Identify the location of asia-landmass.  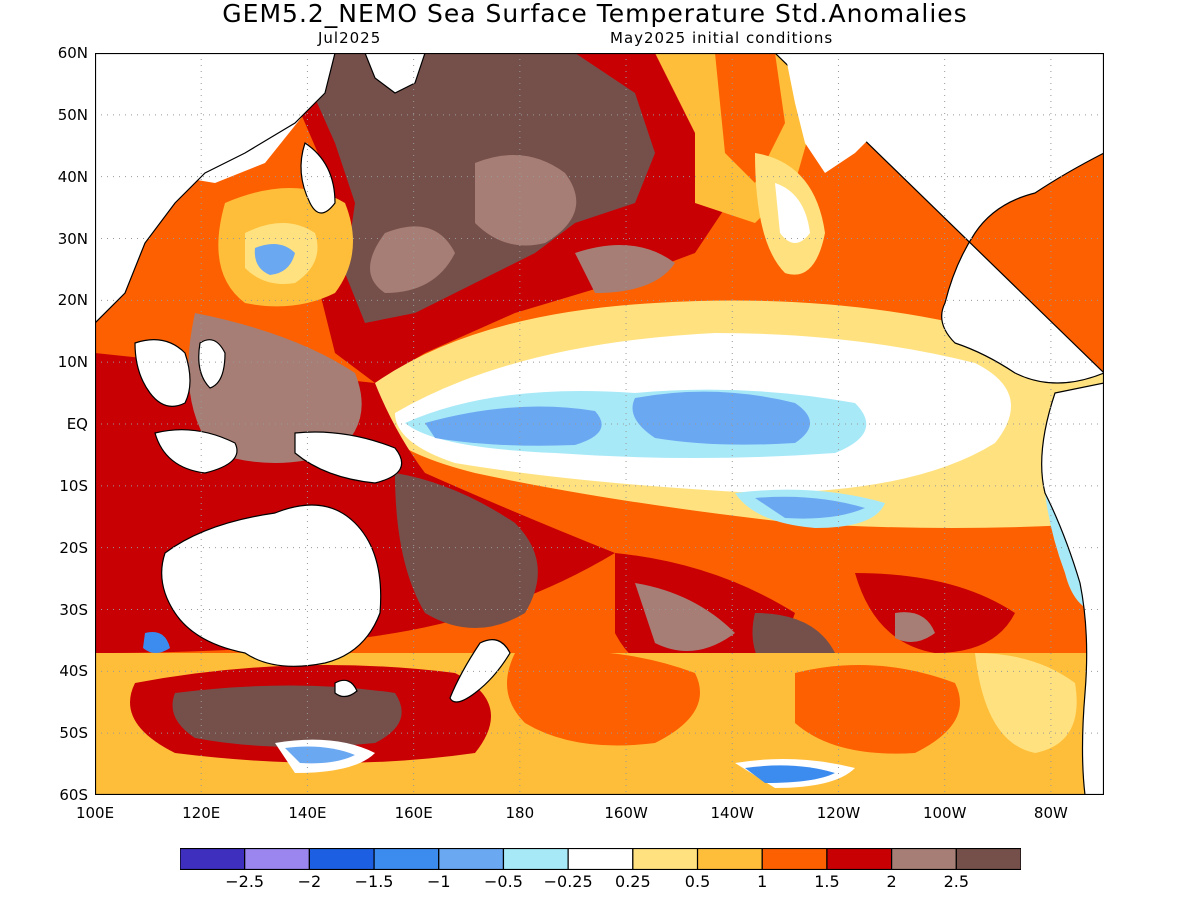
(215, 188).